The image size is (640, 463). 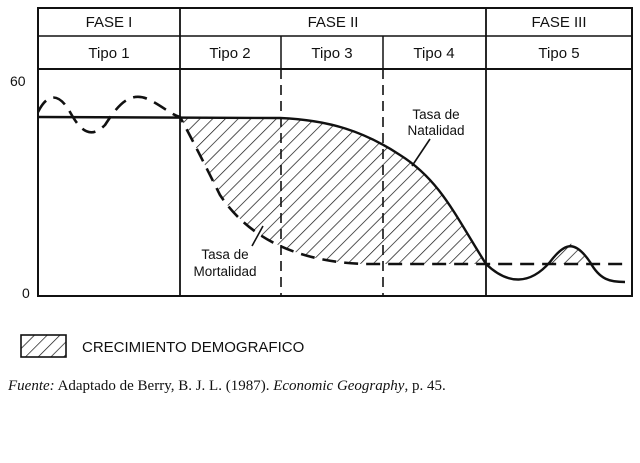 I want to click on legend-label: CRECIMIENTO DEMOGRAFICO, so click(x=193, y=347).